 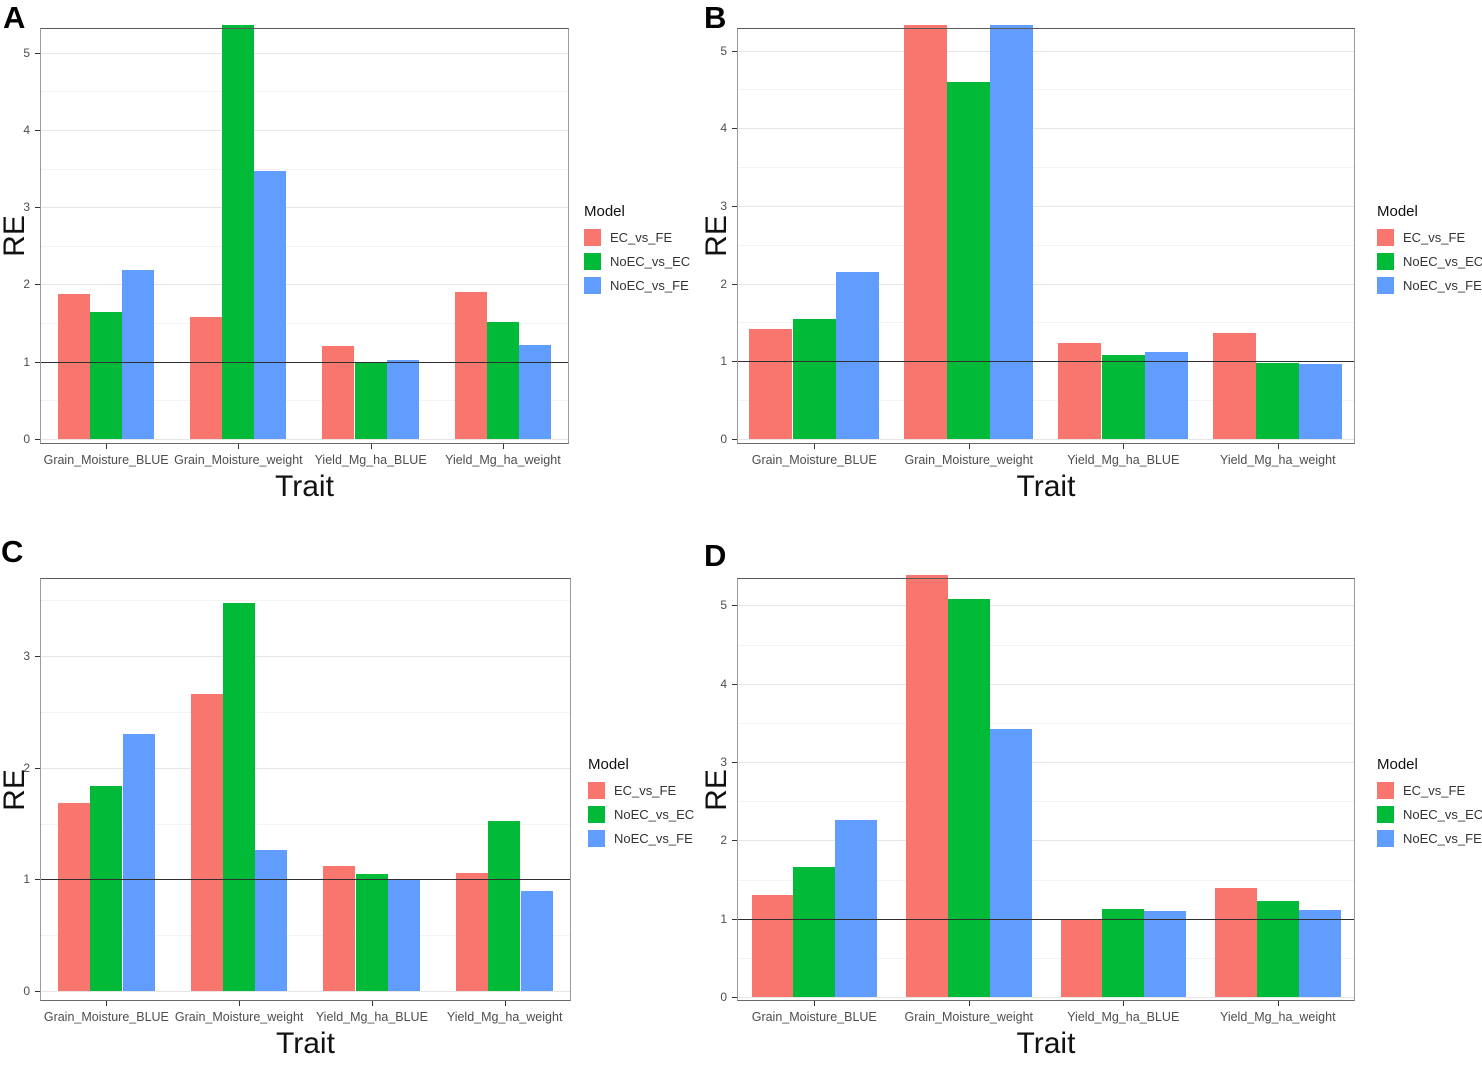 What do you see at coordinates (723, 683) in the screenshot?
I see `y-tick-label: 4` at bounding box center [723, 683].